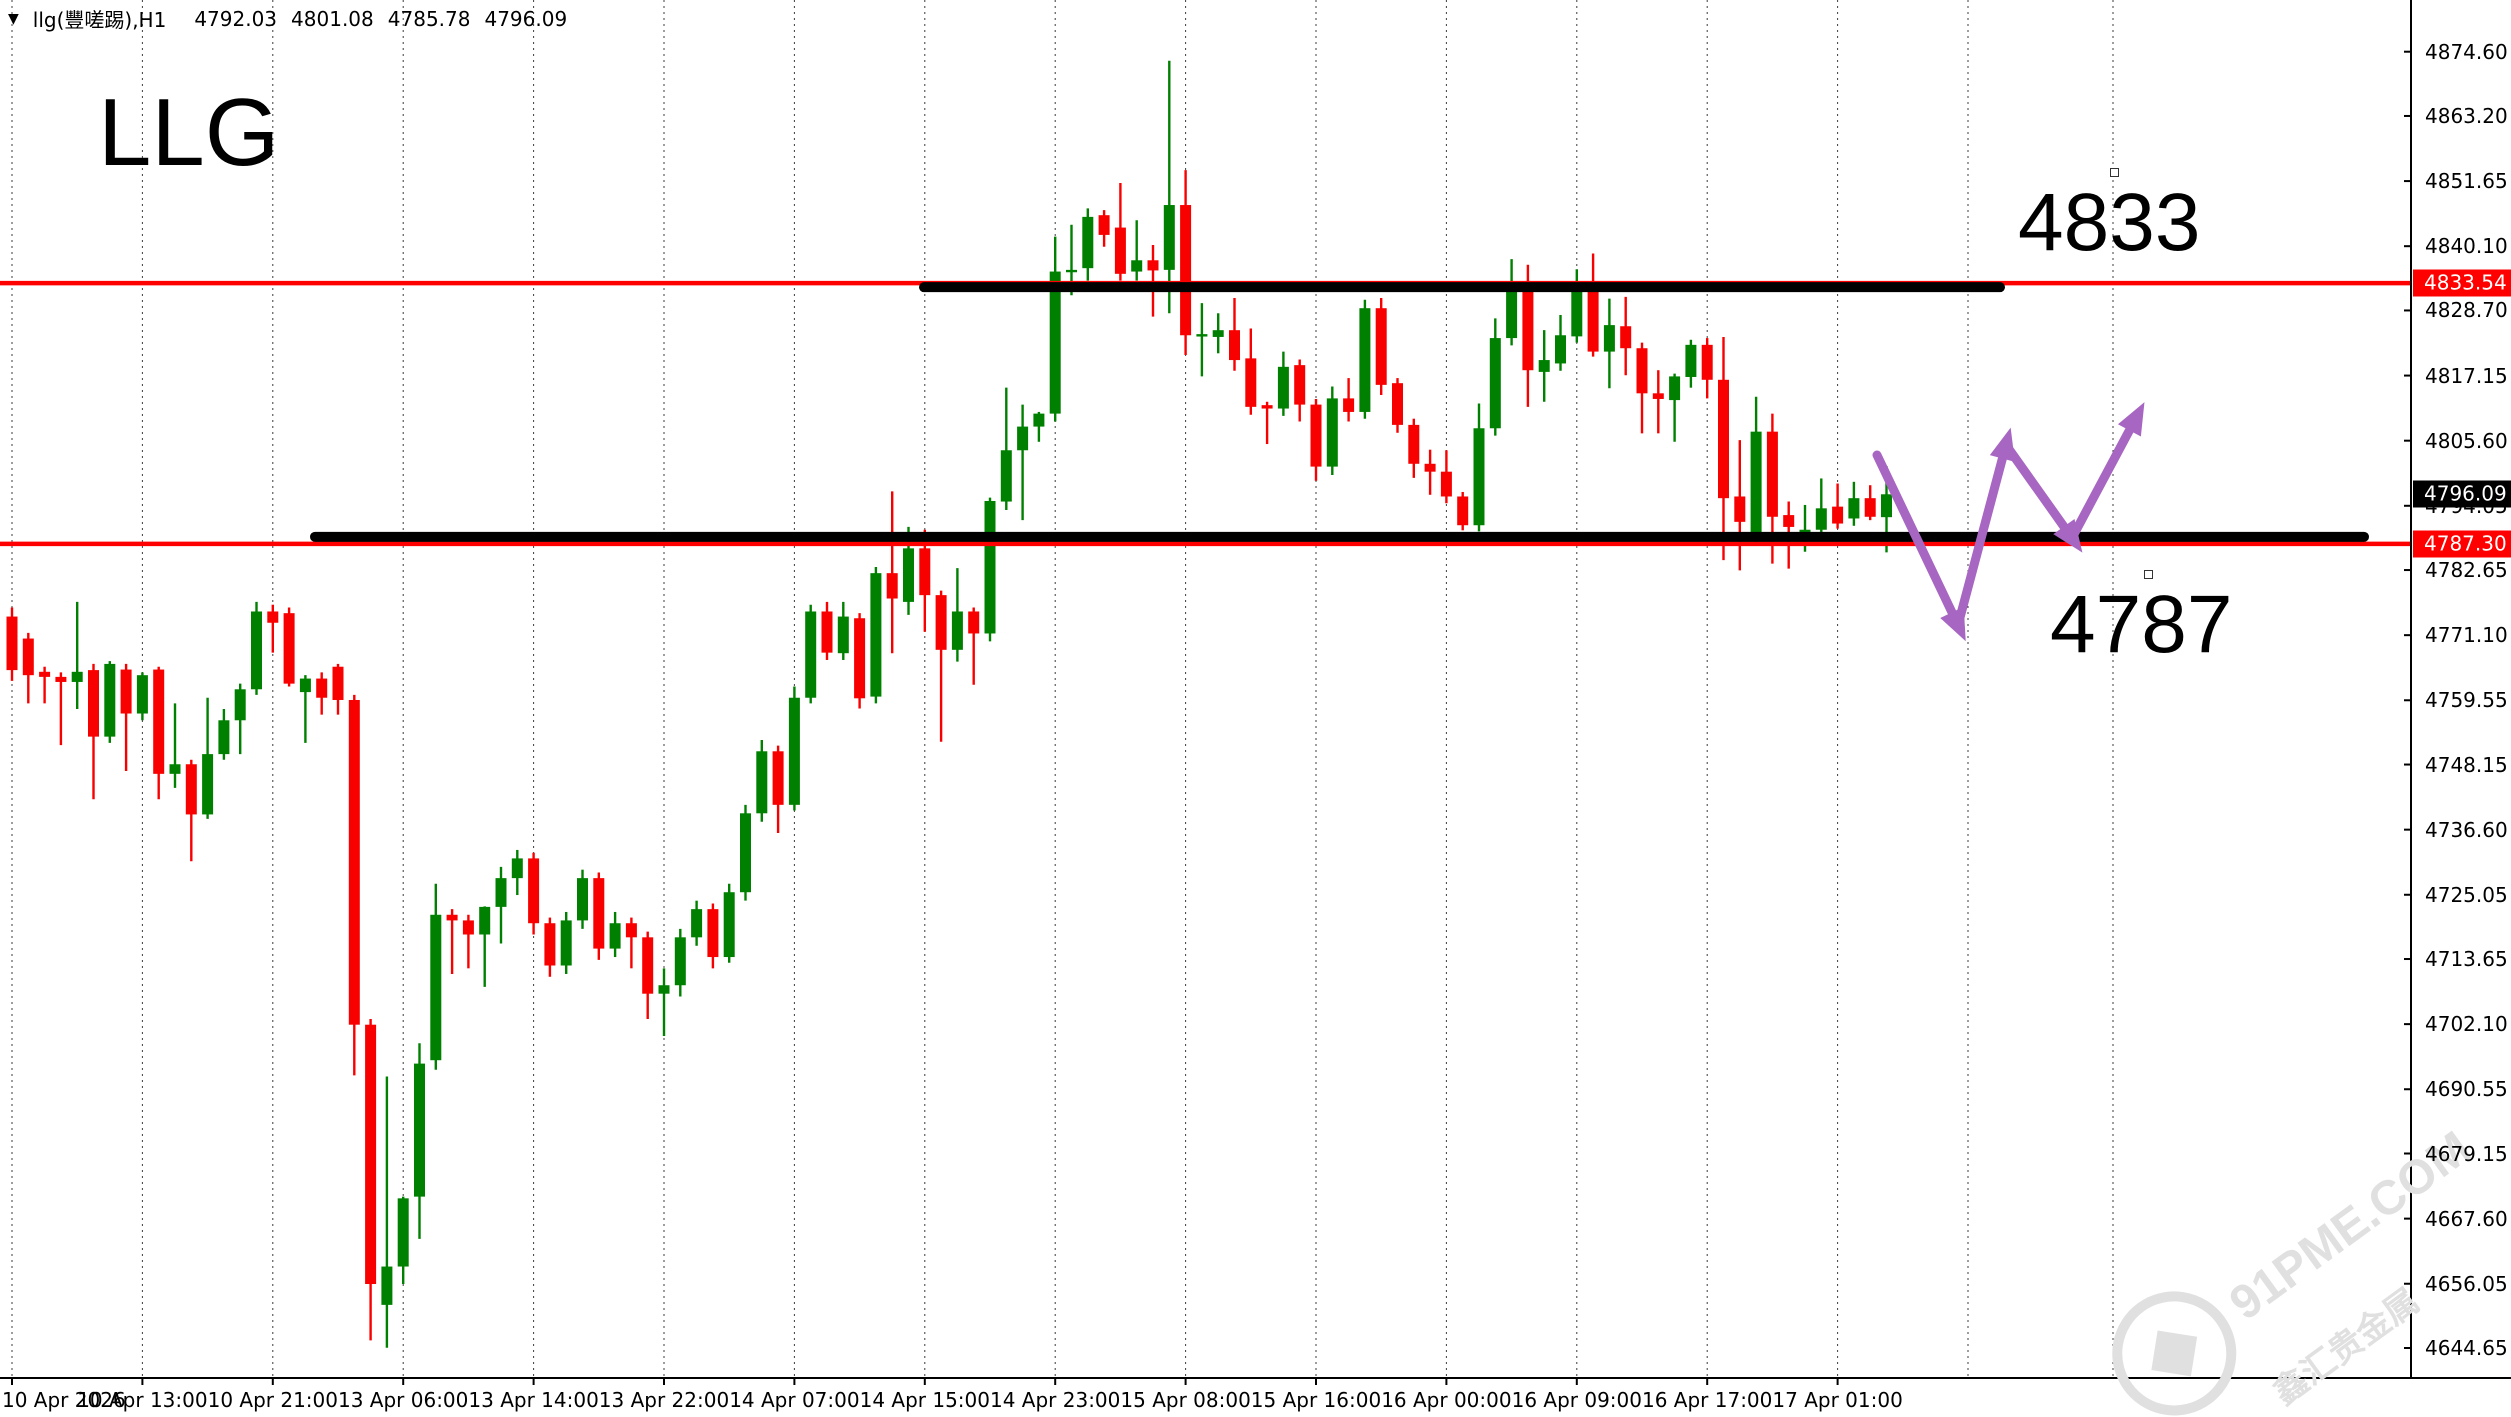  What do you see at coordinates (236, 18) in the screenshot?
I see `ohlc-open: 4792.03` at bounding box center [236, 18].